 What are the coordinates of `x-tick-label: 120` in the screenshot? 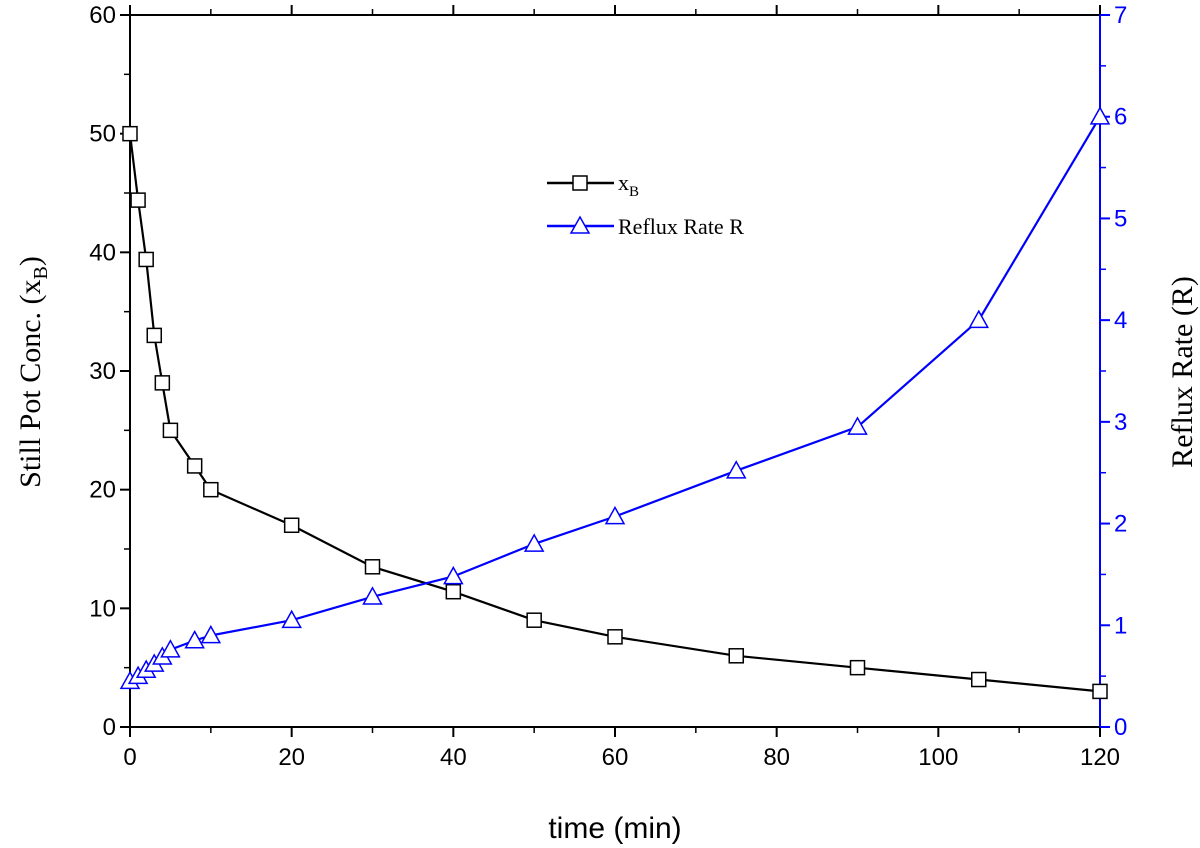 It's located at (1100, 757).